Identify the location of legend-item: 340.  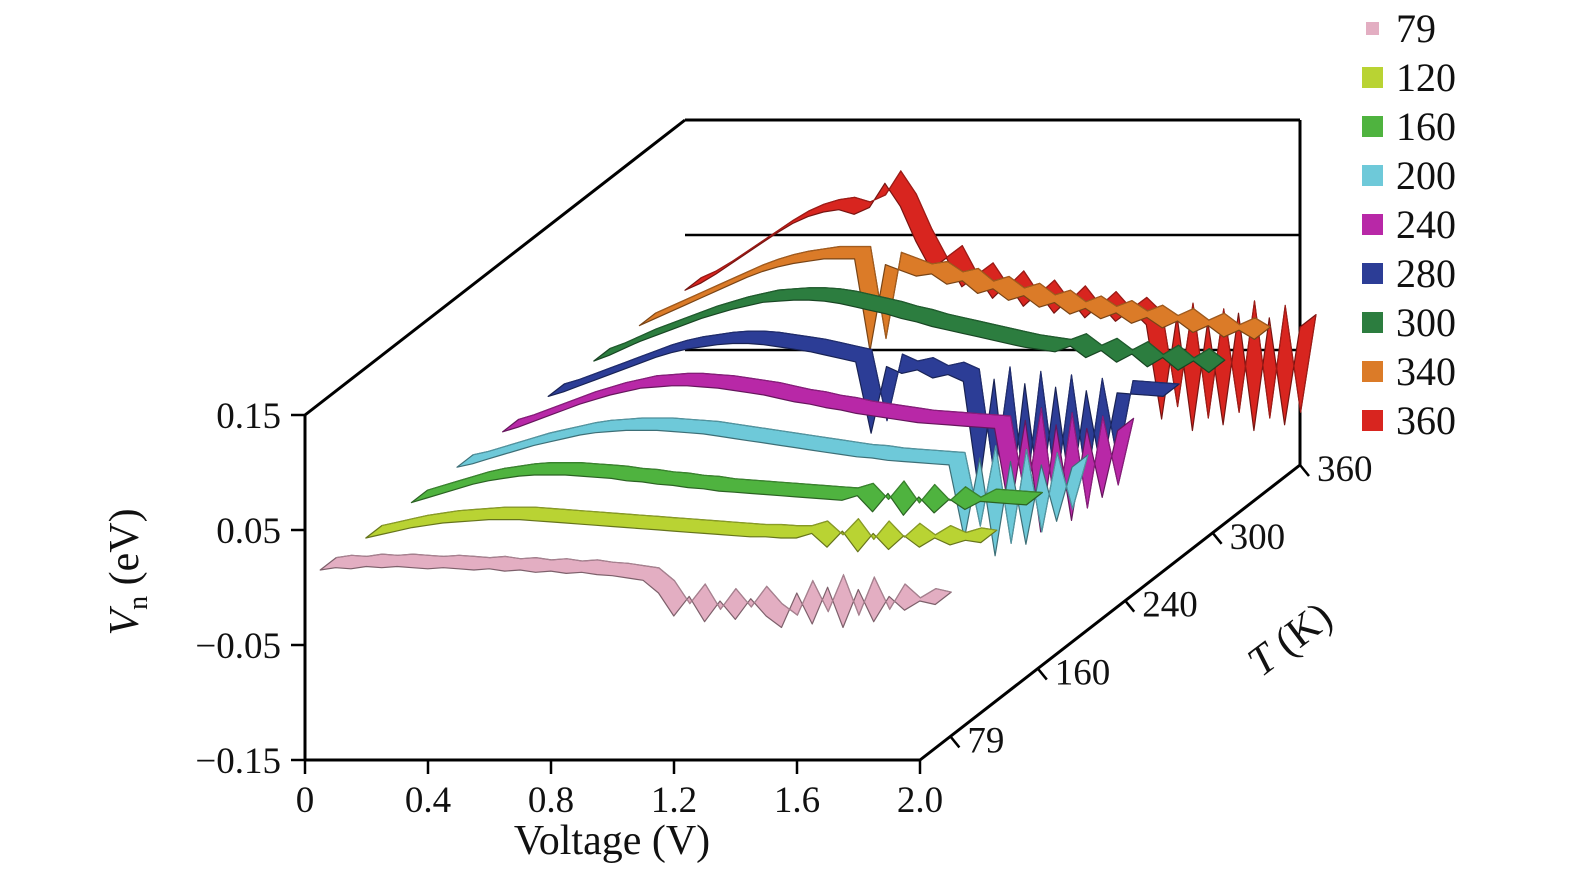
(1409, 371).